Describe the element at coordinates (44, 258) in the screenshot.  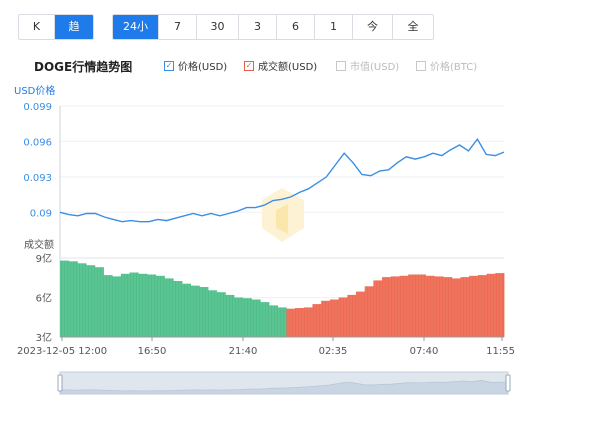
I see `volume-tick-label: 9亿` at that location.